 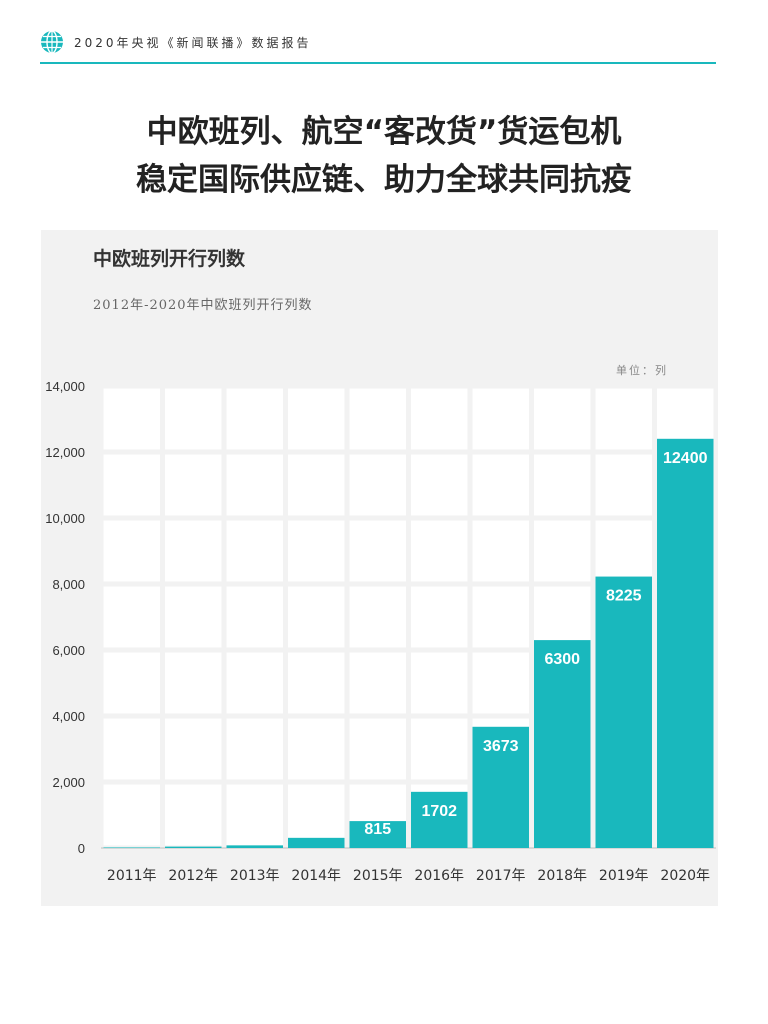 What do you see at coordinates (642, 370) in the screenshot?
I see `unit-label: 单位：列` at bounding box center [642, 370].